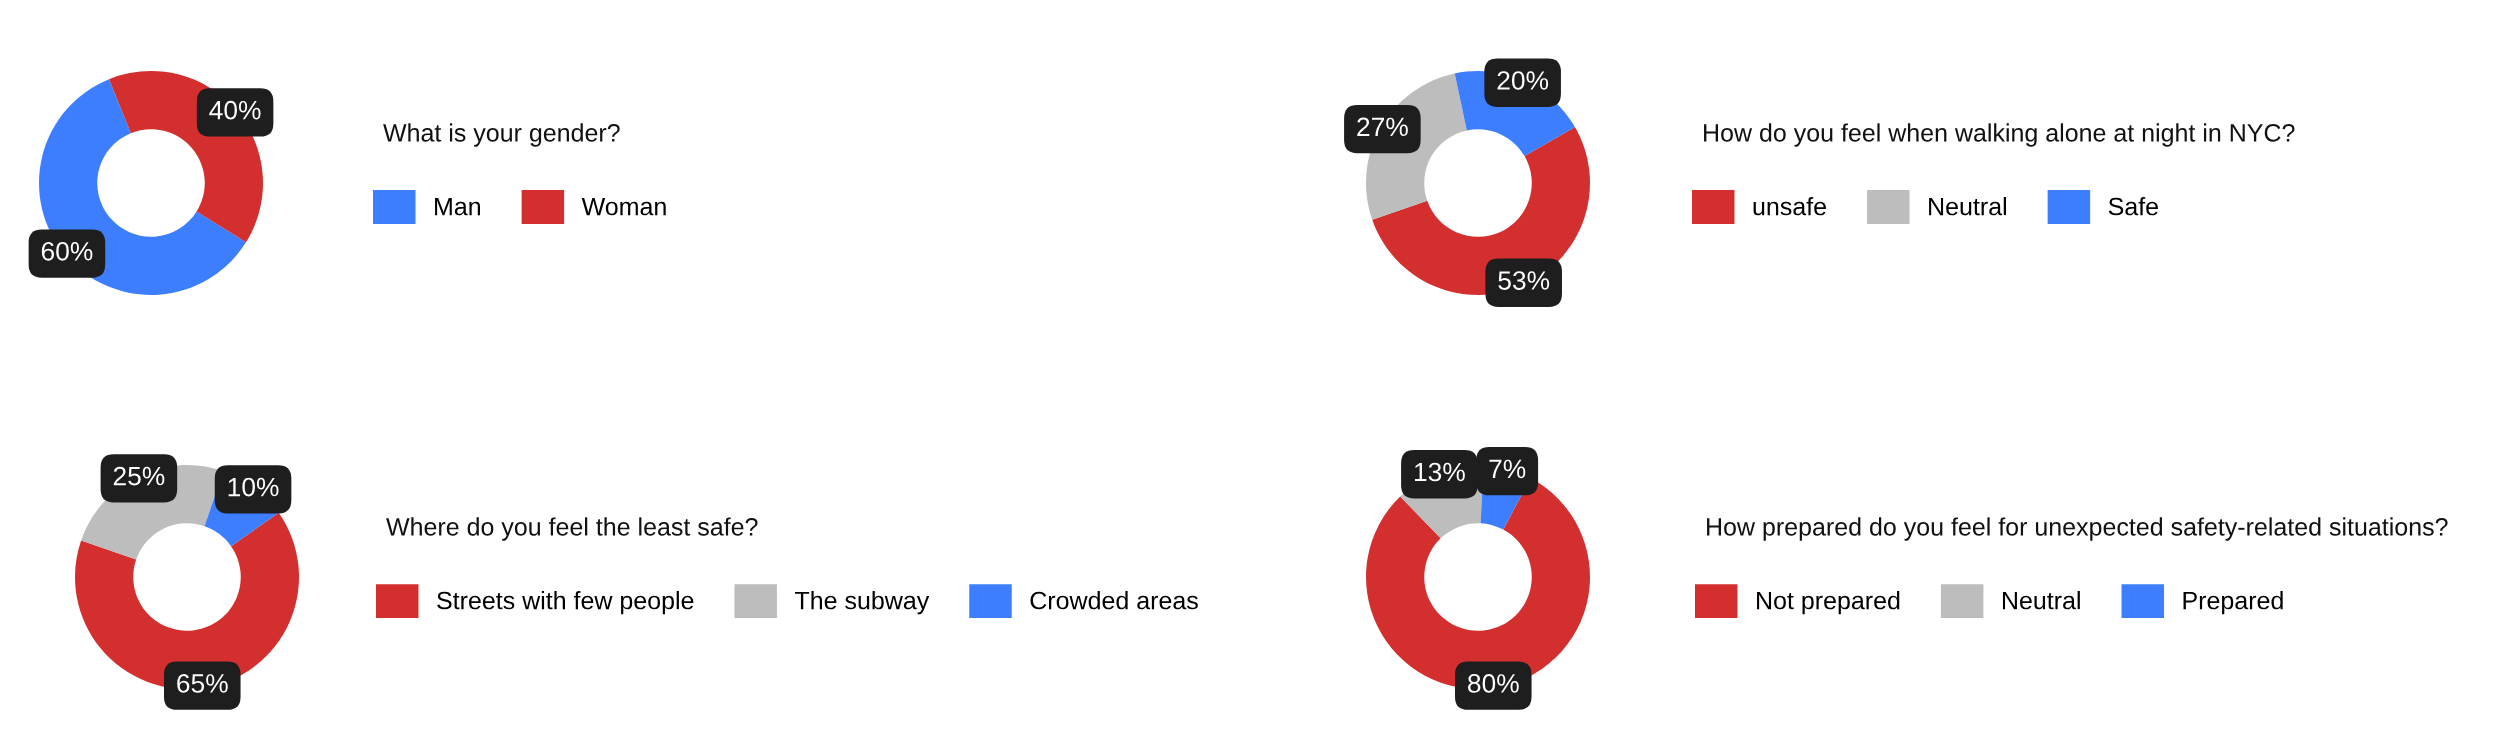 This screenshot has height=752, width=2500. I want to click on data-label: 40%, so click(235, 110).